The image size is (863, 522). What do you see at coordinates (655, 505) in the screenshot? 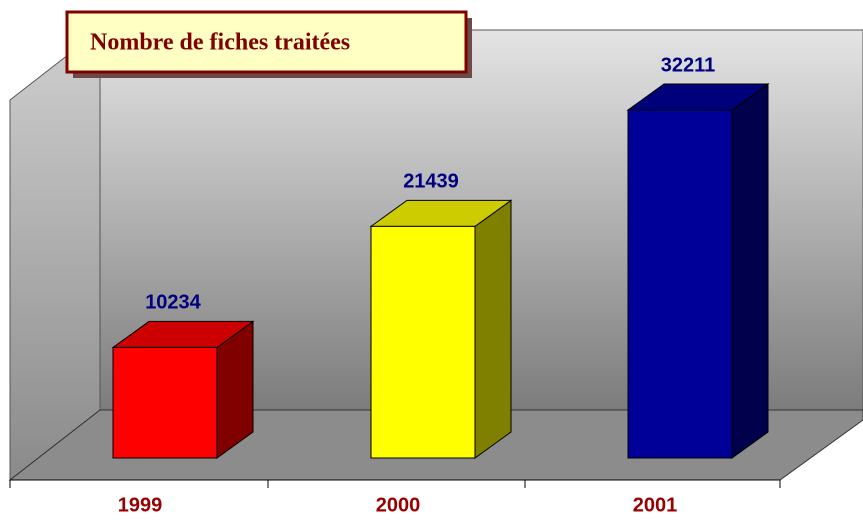
I see `x-tick-label: 2001` at bounding box center [655, 505].